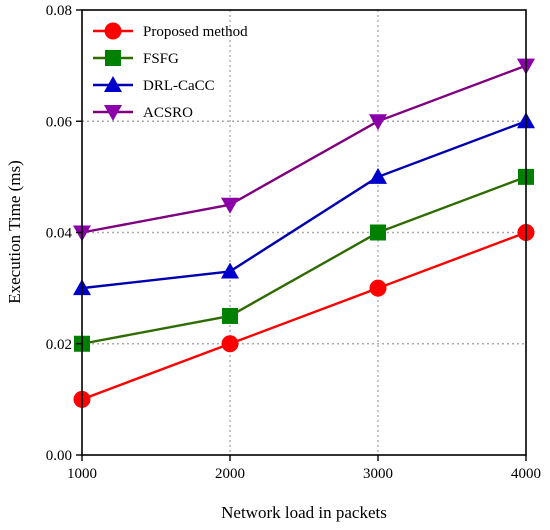  Describe the element at coordinates (136, 58) in the screenshot. I see `legend-item: FSFG` at that location.